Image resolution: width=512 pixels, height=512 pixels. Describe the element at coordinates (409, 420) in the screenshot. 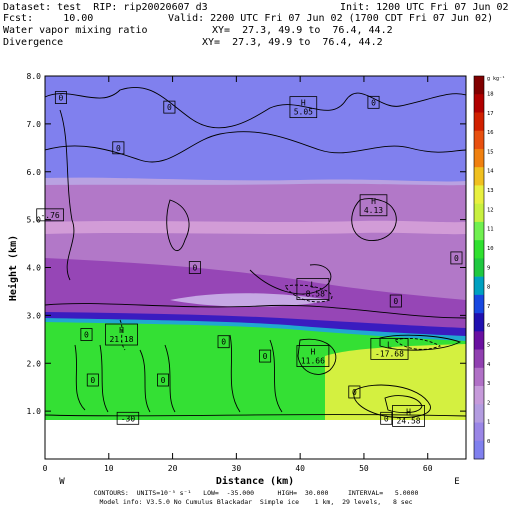

I see `label-text: 24.58` at that location.